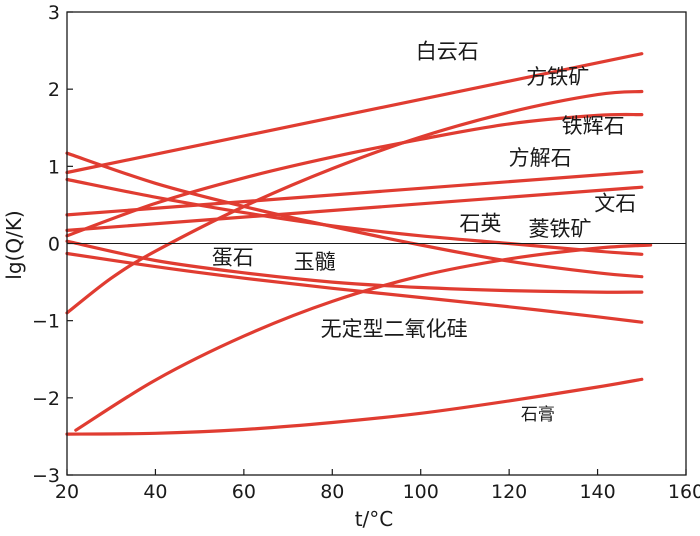 Image resolution: width=700 pixels, height=536 pixels. I want to click on y-tick-label: −1, so click(46, 322).